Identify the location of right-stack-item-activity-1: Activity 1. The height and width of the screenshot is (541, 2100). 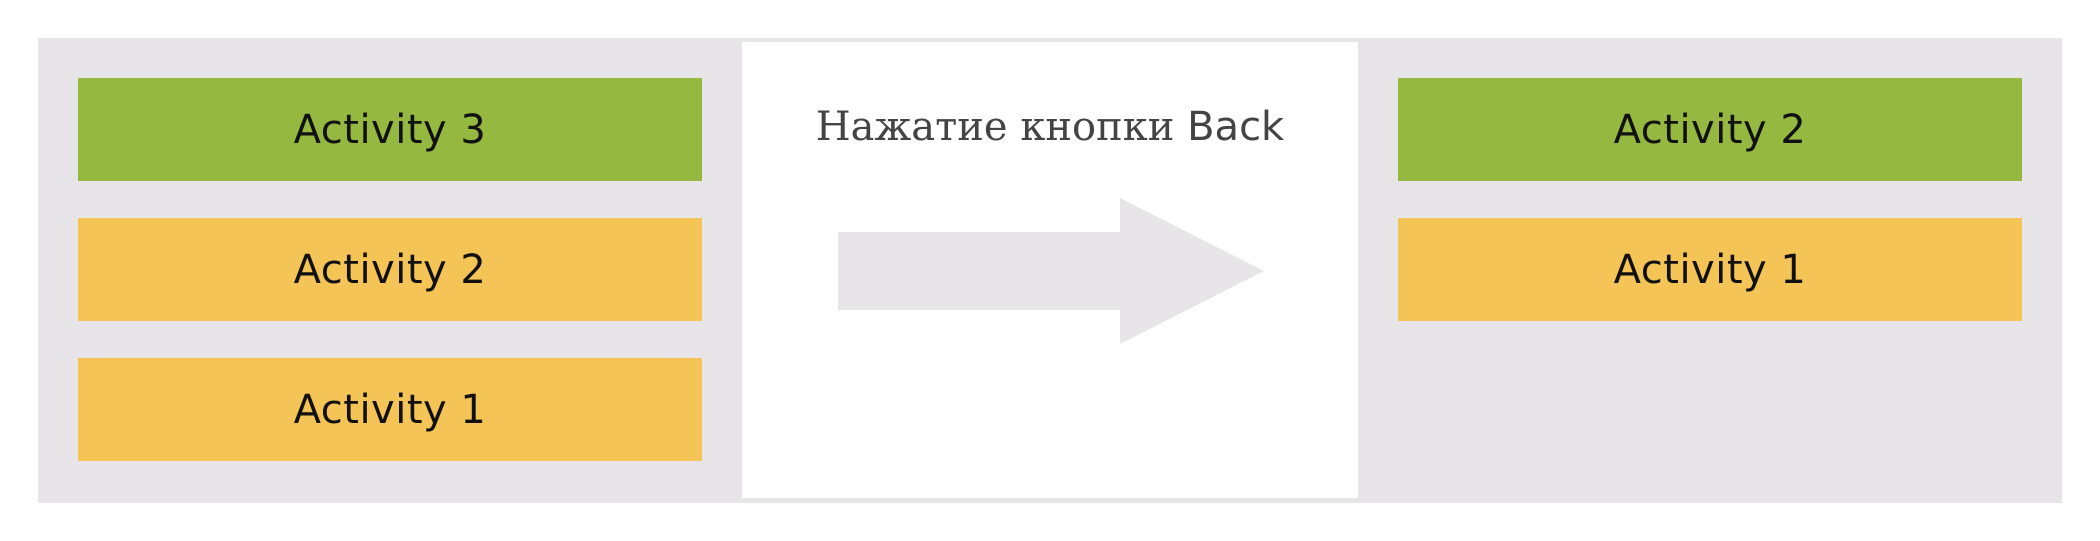
(1710, 269).